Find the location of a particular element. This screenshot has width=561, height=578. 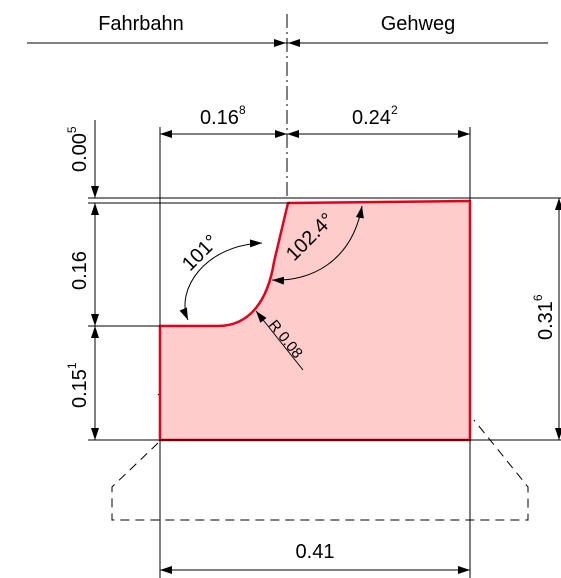

angle-arc-curb is located at coordinates (221, 280).